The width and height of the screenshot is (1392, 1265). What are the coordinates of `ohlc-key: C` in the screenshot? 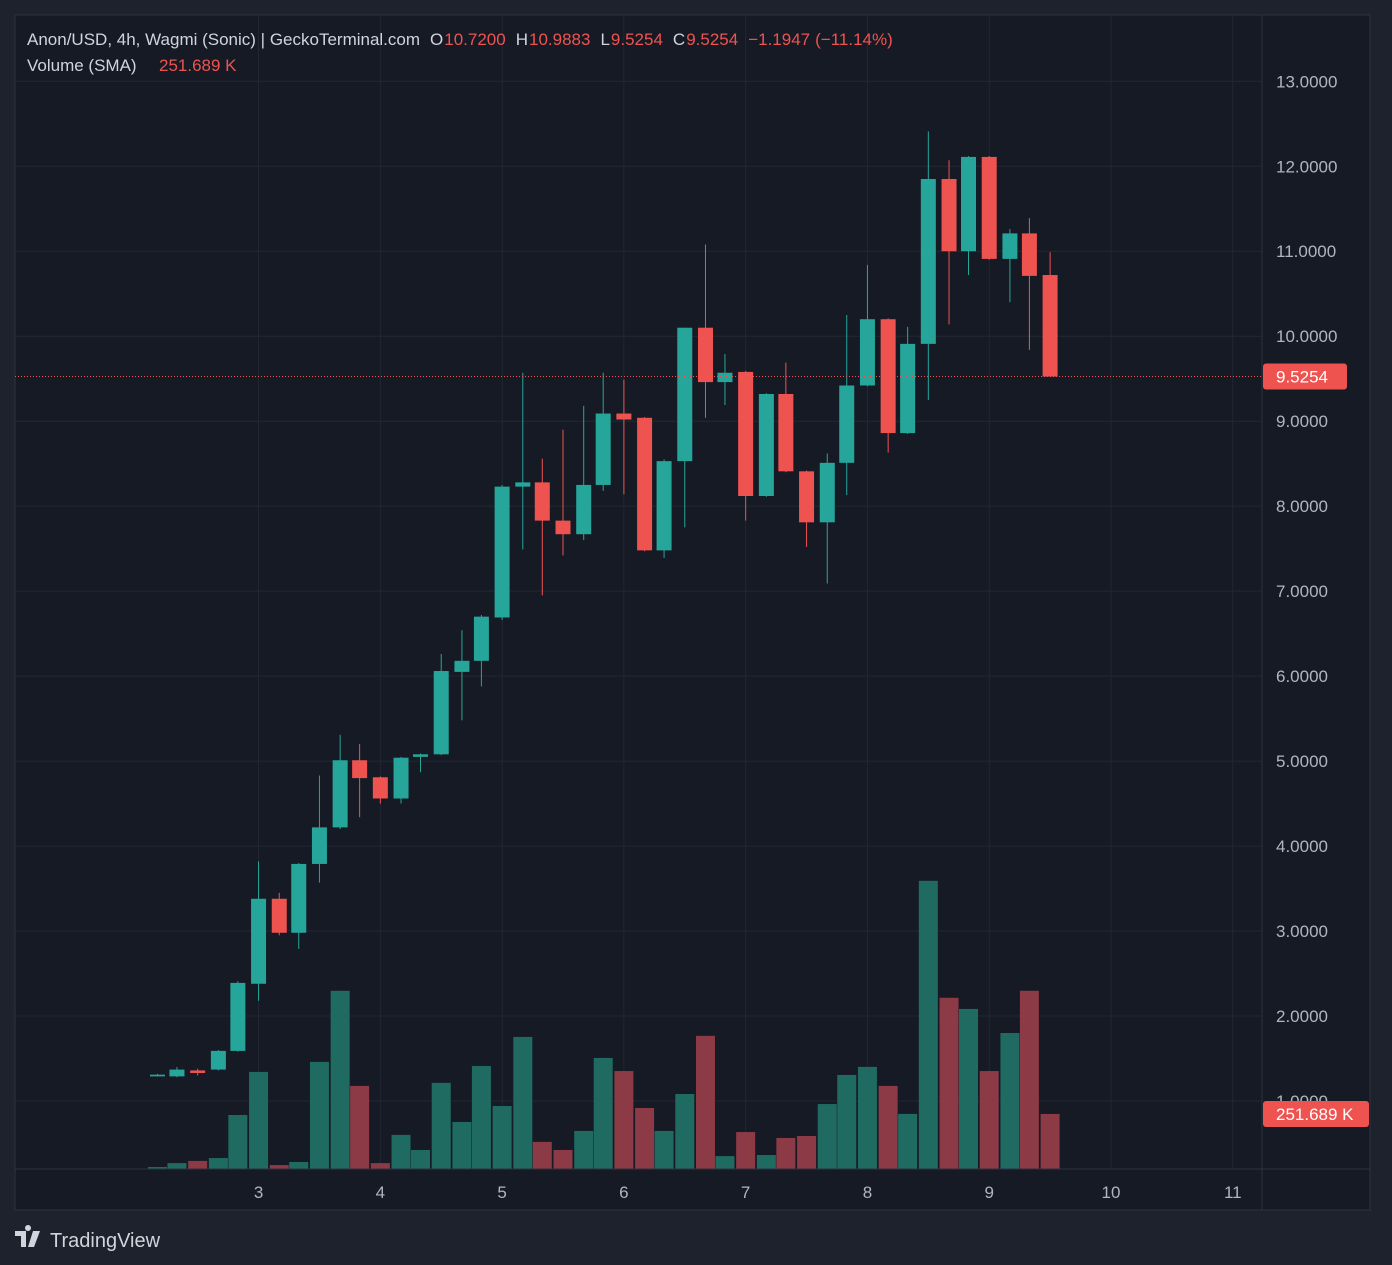 It's located at (679, 39).